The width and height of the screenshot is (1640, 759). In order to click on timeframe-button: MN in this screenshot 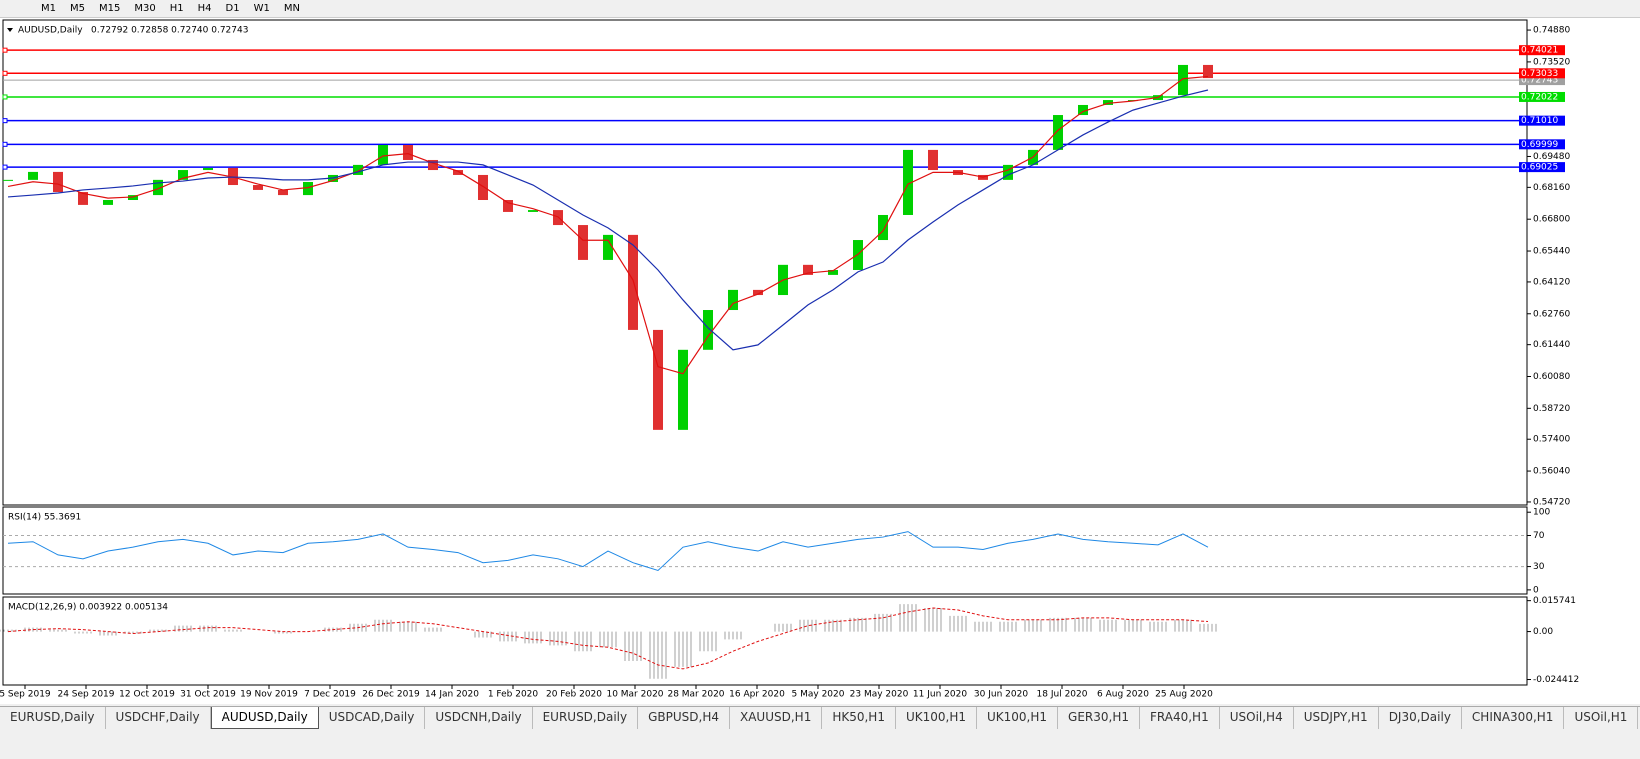, I will do `click(291, 8)`.